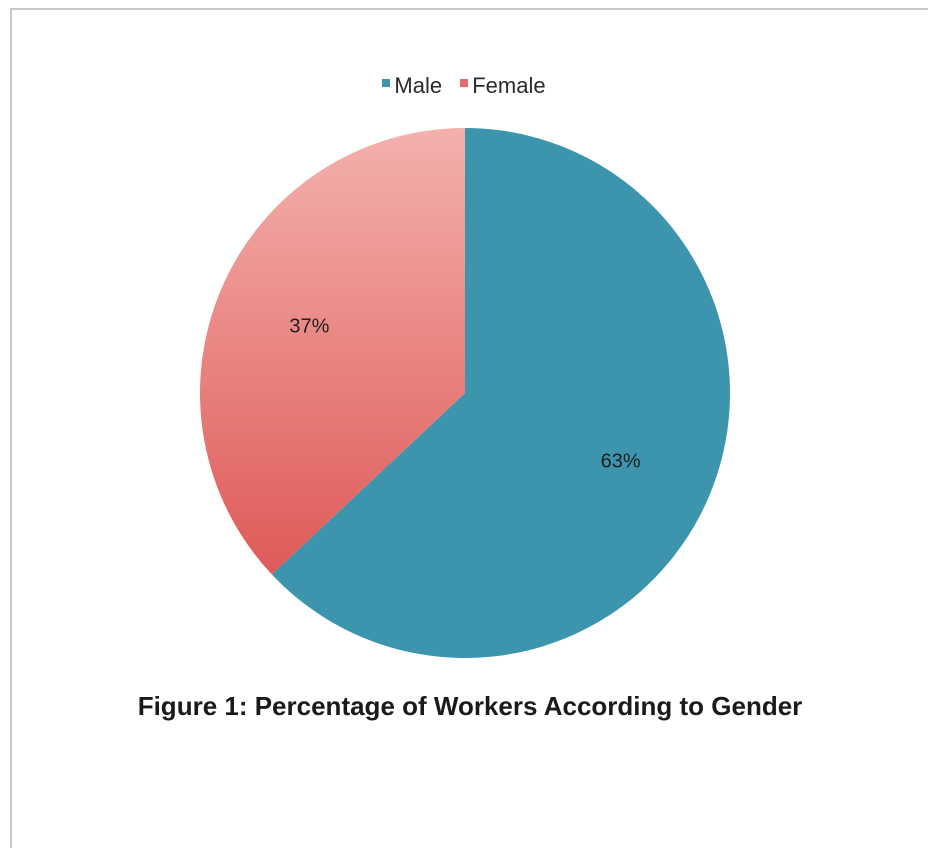 This screenshot has width=928, height=848. What do you see at coordinates (621, 461) in the screenshot?
I see `data-label-male: 63%` at bounding box center [621, 461].